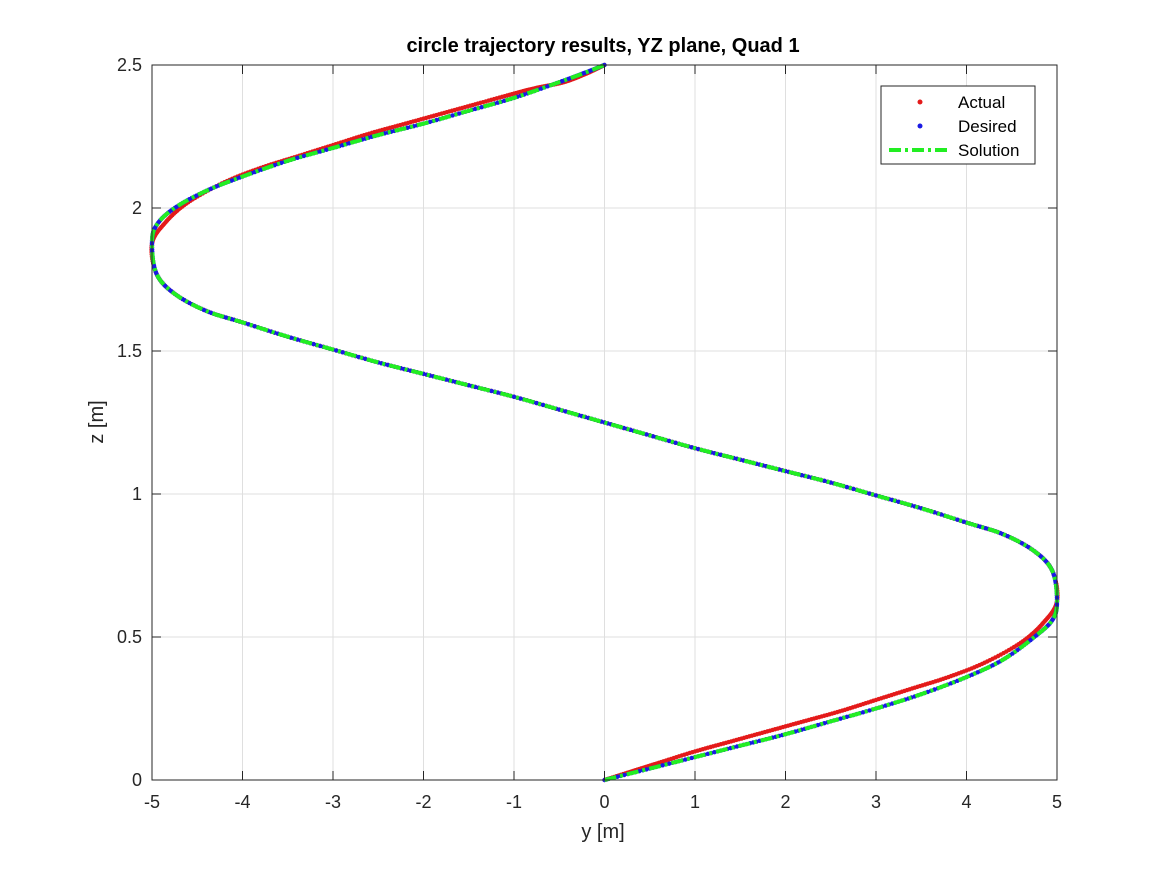 The image size is (1167, 875). Describe the element at coordinates (602, 832) in the screenshot. I see `x-axis-label: y [m]` at that location.